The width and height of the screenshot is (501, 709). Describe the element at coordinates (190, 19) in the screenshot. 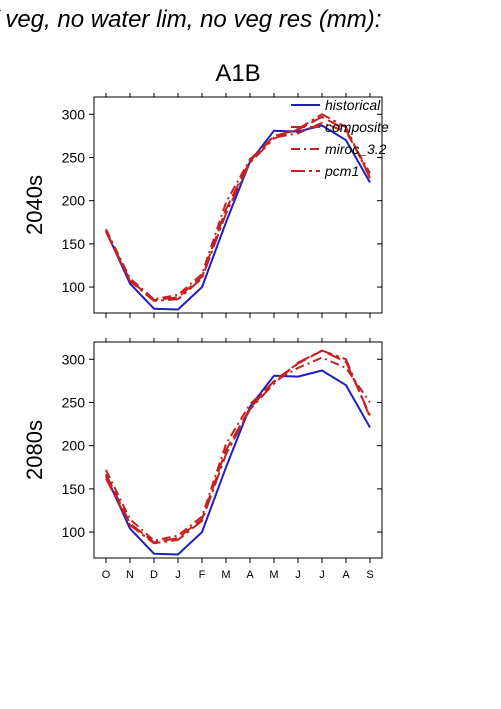

I see `figure-title: f veg, no water lim, no veg res (mm):` at that location.